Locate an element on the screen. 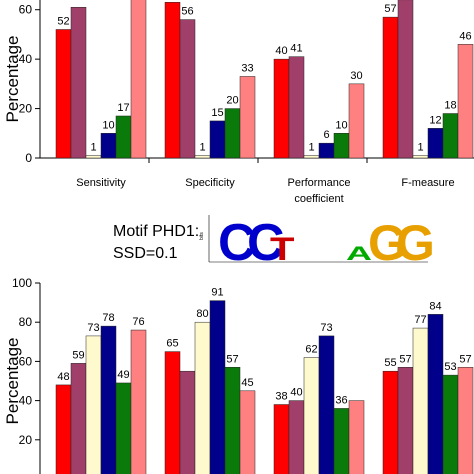 Image resolution: width=474 pixels, height=474 pixels. data-label: 77 is located at coordinates (420, 320).